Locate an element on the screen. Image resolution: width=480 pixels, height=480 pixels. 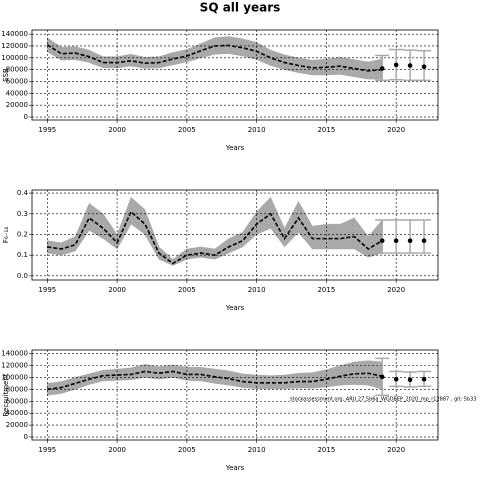
y-tick-label: 0.4 is located at coordinates (23, 193).